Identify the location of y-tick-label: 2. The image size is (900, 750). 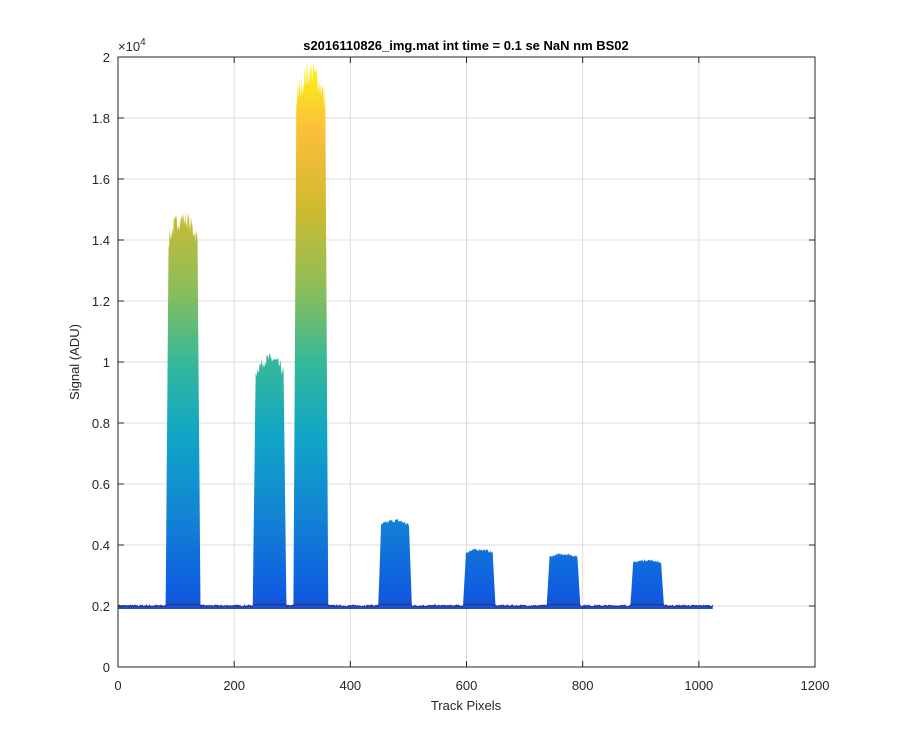
(106, 57).